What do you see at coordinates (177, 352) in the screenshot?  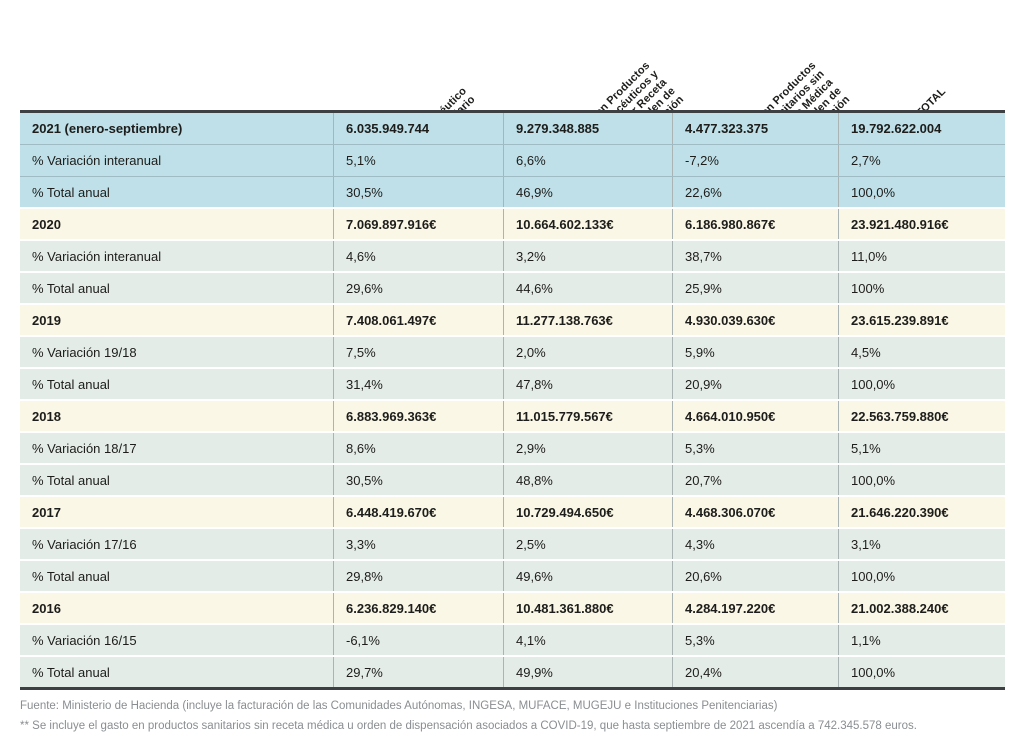 I see `row-label: % Variación 19/18` at bounding box center [177, 352].